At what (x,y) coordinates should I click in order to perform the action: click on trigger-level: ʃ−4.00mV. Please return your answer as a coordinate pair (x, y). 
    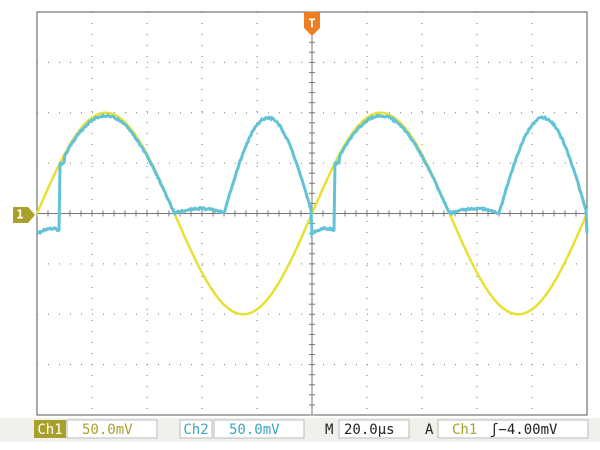
    Looking at the image, I should click on (524, 430).